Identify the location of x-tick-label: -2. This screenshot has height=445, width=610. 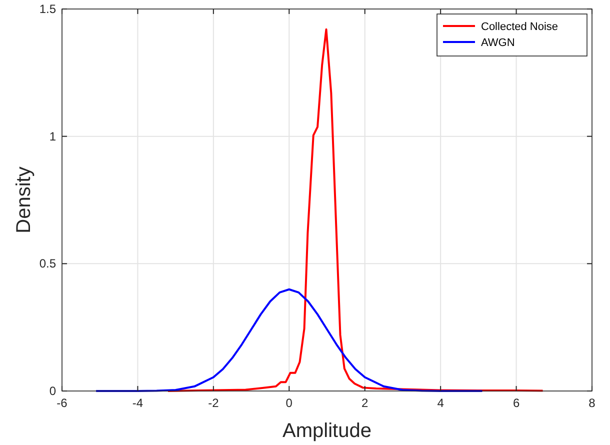
(214, 403).